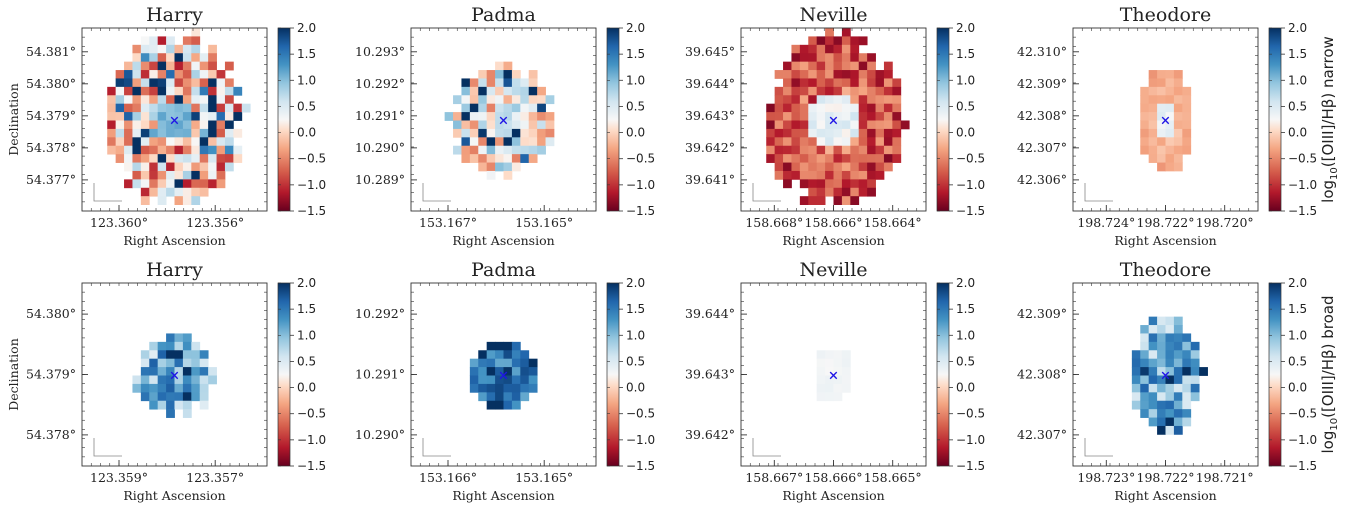 Image resolution: width=1360 pixels, height=511 pixels. What do you see at coordinates (306, 283) in the screenshot?
I see `colorbar-tick-label: 2.0` at bounding box center [306, 283].